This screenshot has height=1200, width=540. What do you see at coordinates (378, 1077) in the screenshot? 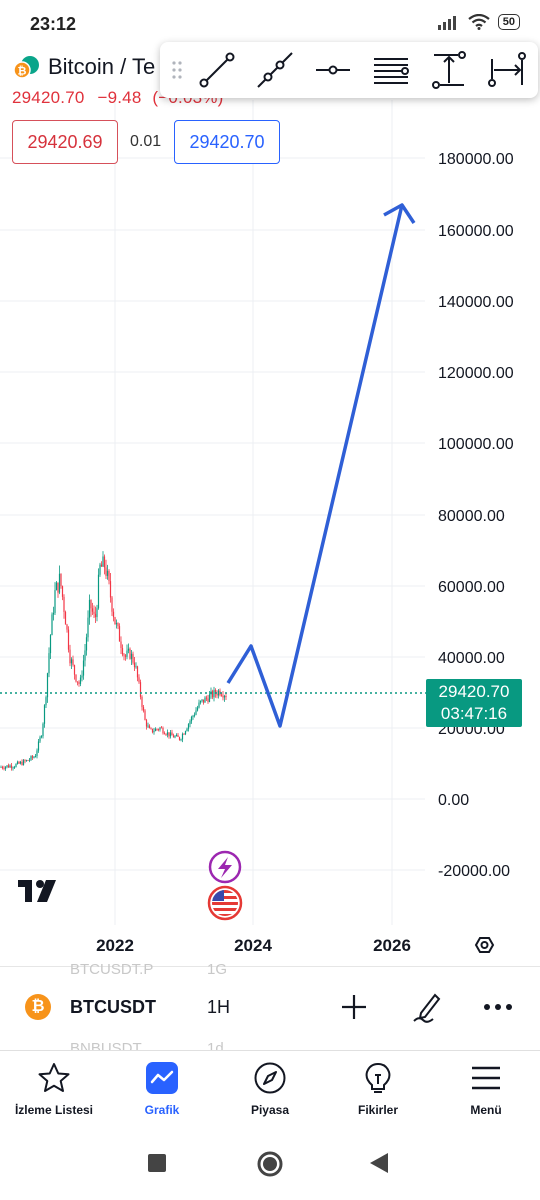
I see `lightbulb-icon` at bounding box center [378, 1077].